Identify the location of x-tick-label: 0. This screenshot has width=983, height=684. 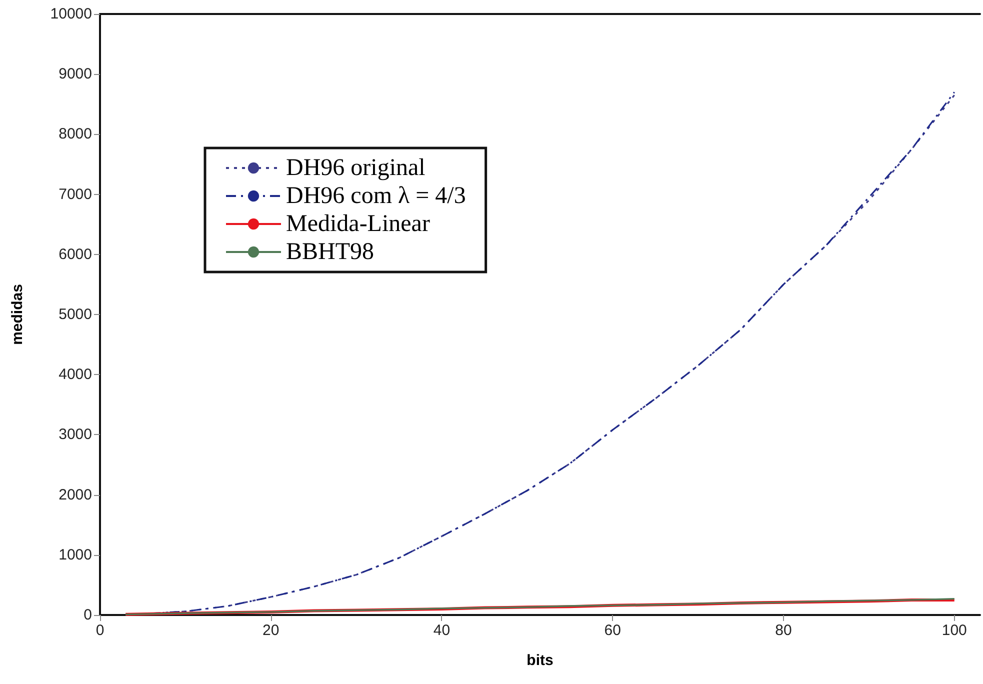
(100, 630).